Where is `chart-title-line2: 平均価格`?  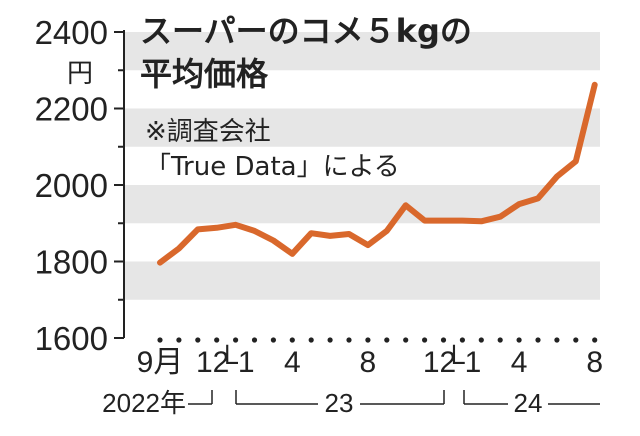 chart-title-line2: 平均価格 is located at coordinates (204, 74).